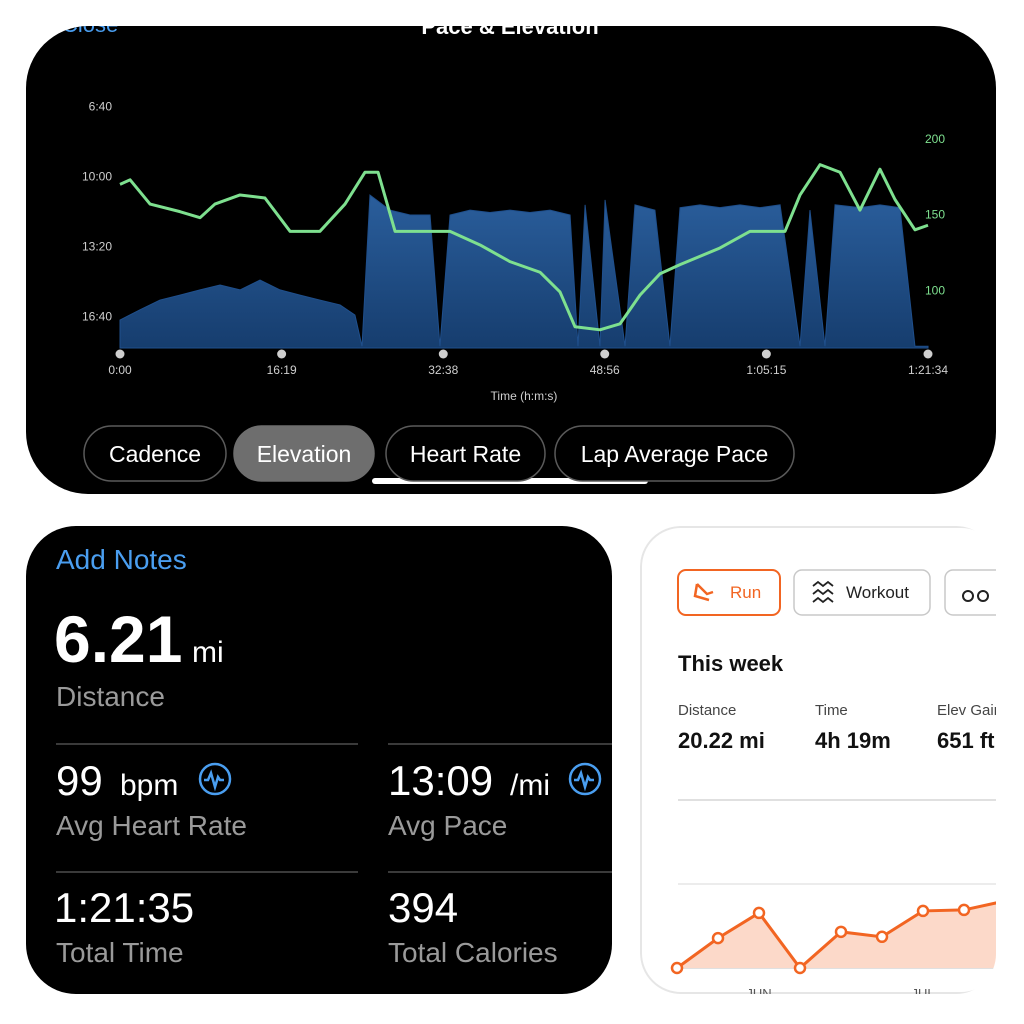 Image resolution: width=1024 pixels, height=1024 pixels. I want to click on chart-title: Pace & Elevation, so click(509, 26).